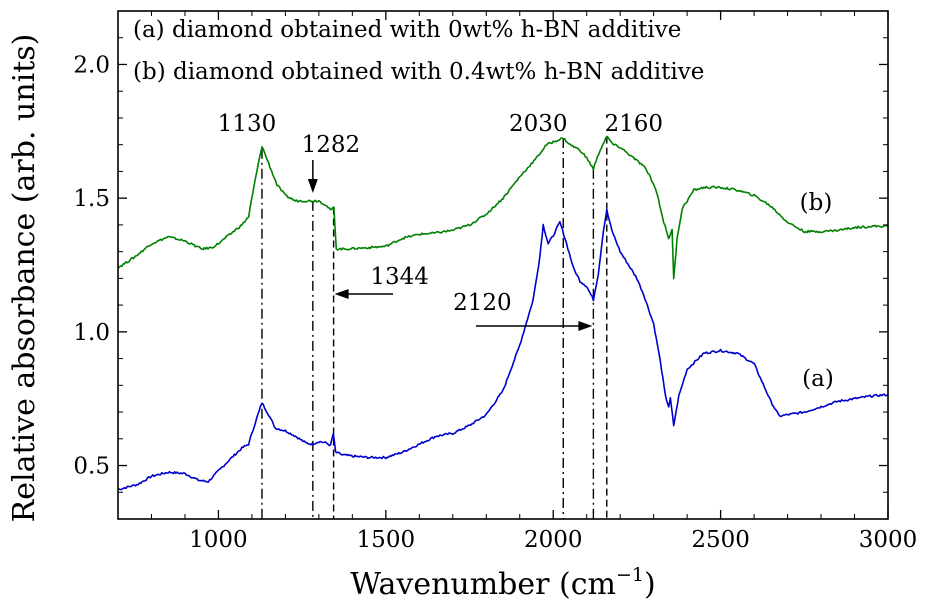 The height and width of the screenshot is (609, 938). Describe the element at coordinates (386, 540) in the screenshot. I see `x-tick-label: 1500` at that location.